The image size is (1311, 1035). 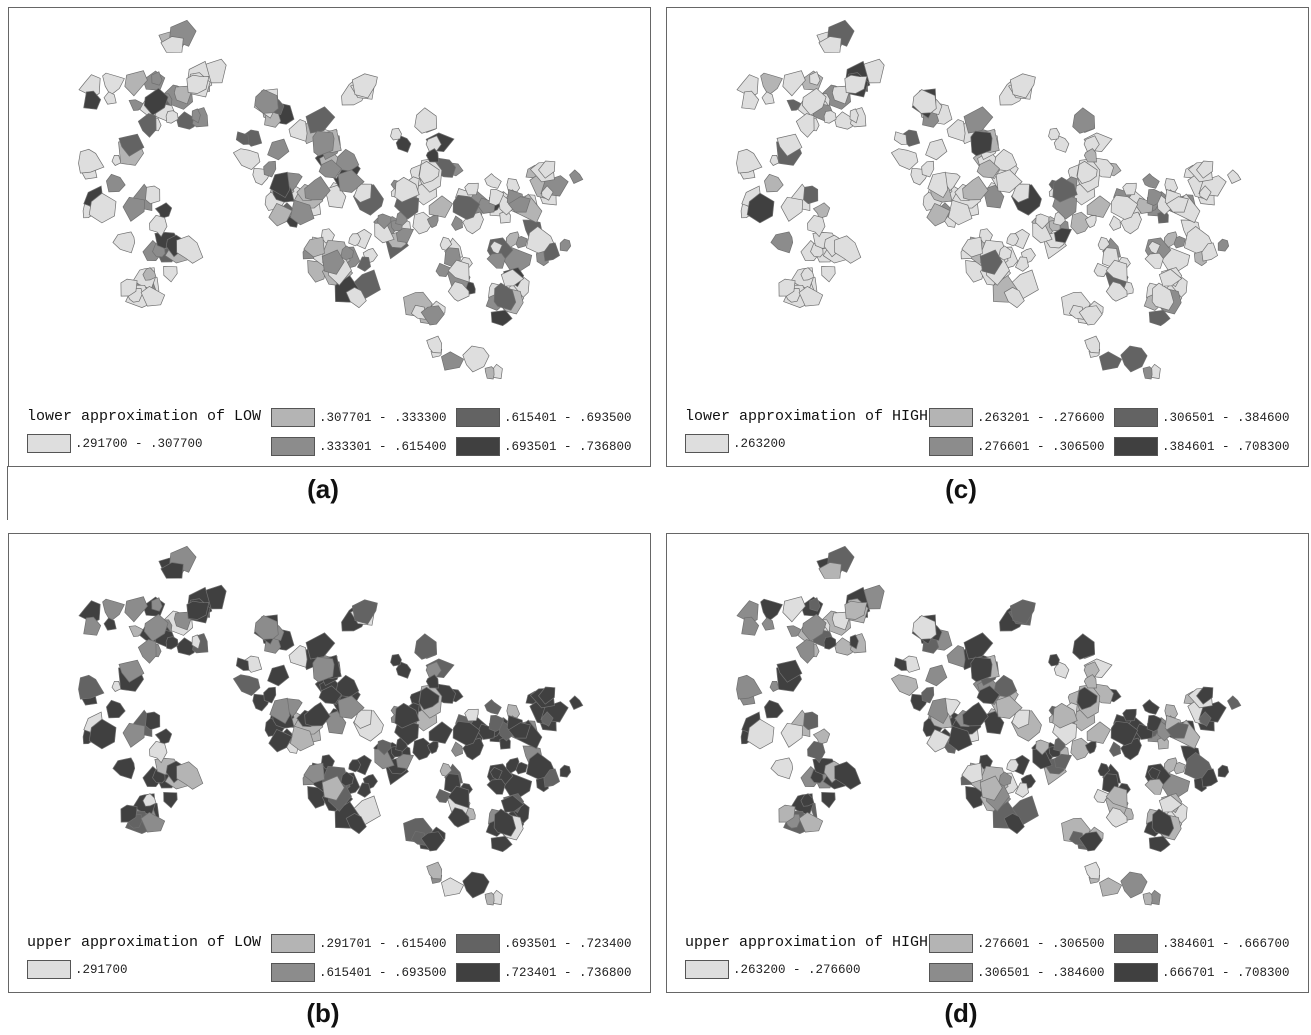 What do you see at coordinates (383, 943) in the screenshot?
I see `legend-label: .291701 - .615400` at bounding box center [383, 943].